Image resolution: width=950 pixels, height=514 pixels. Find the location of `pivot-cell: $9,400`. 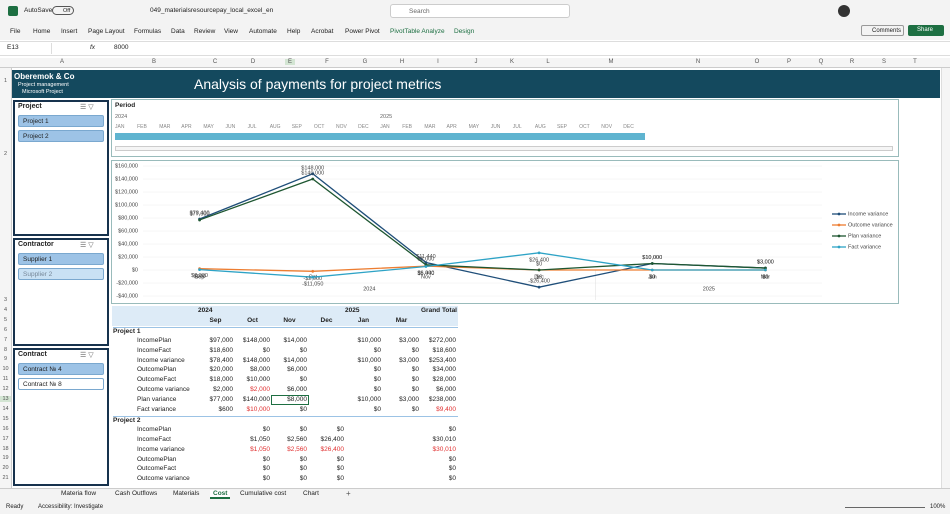

pivot-cell: $9,400 is located at coordinates (446, 409).